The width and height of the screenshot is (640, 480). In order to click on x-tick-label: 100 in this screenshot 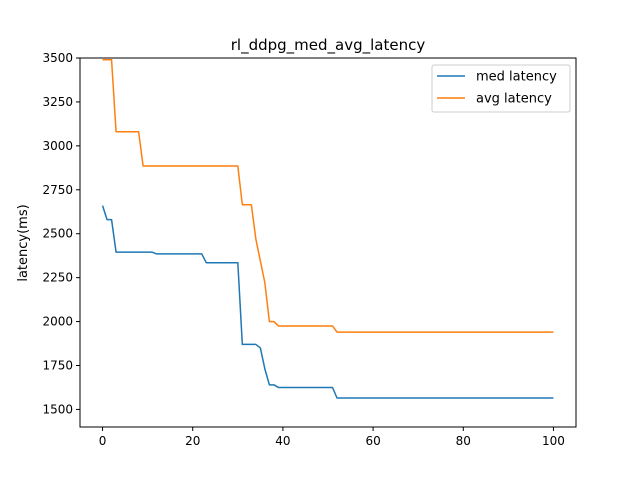, I will do `click(553, 441)`.